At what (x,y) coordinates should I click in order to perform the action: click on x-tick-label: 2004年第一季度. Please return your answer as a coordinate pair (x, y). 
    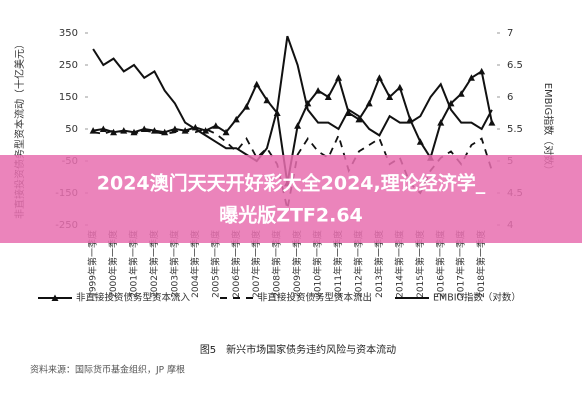
    Looking at the image, I should click on (195, 264).